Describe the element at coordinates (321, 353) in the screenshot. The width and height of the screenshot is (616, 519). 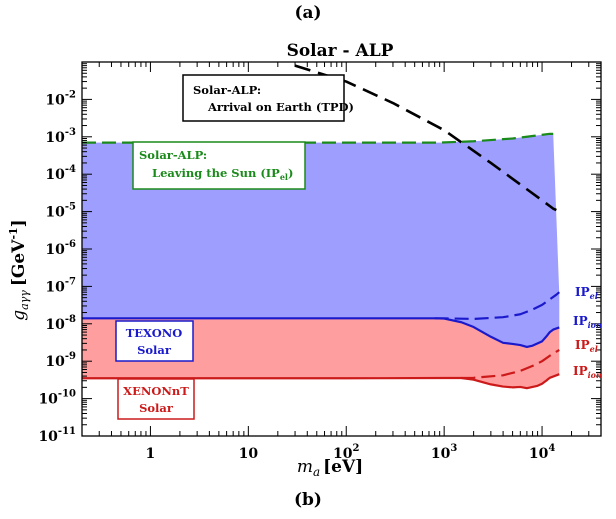
I see `texono-region` at that location.